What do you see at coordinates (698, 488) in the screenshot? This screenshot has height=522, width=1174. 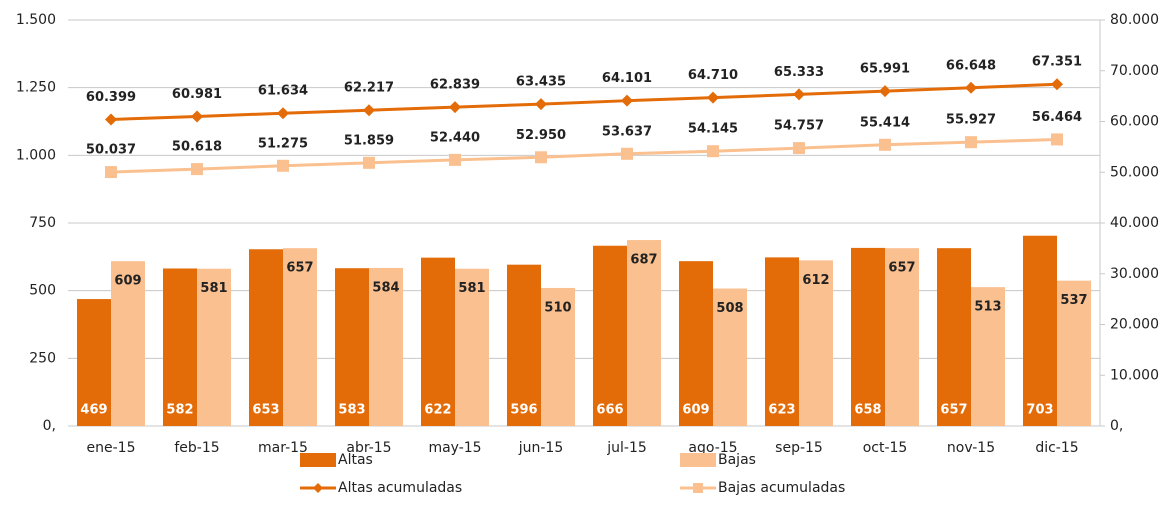 I see `legend-marker` at bounding box center [698, 488].